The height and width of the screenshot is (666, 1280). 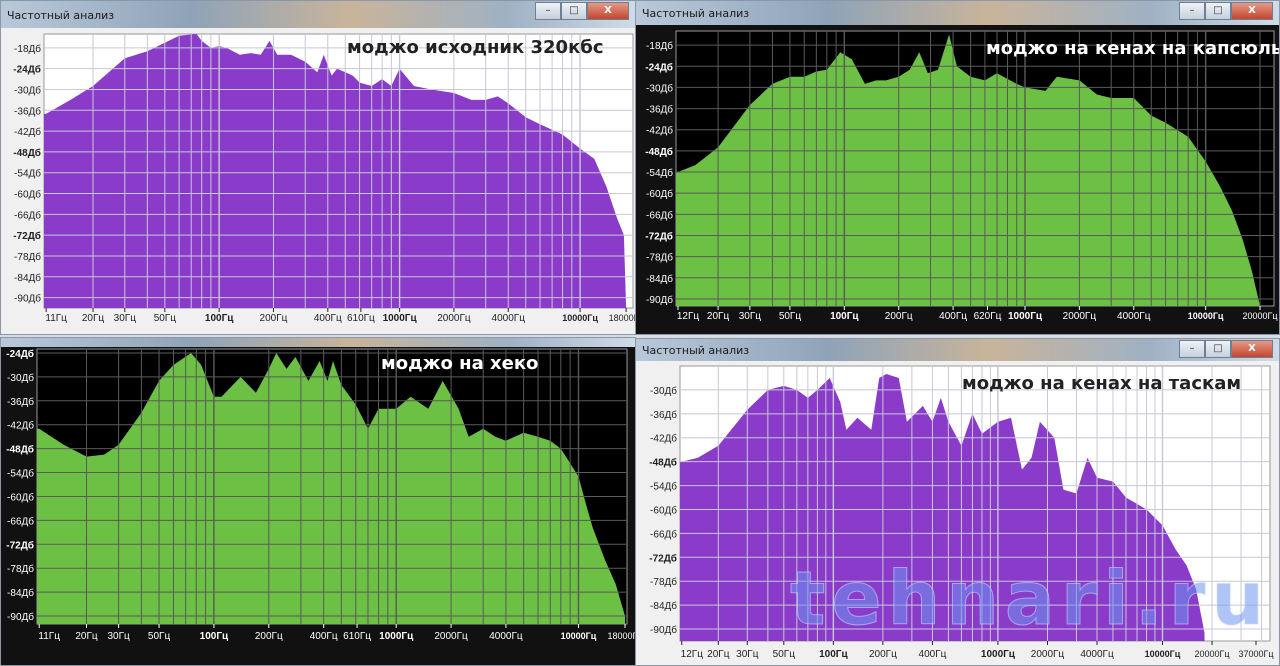 What do you see at coordinates (165, 318) in the screenshot?
I see `x-tick-label: 50Гц` at bounding box center [165, 318].